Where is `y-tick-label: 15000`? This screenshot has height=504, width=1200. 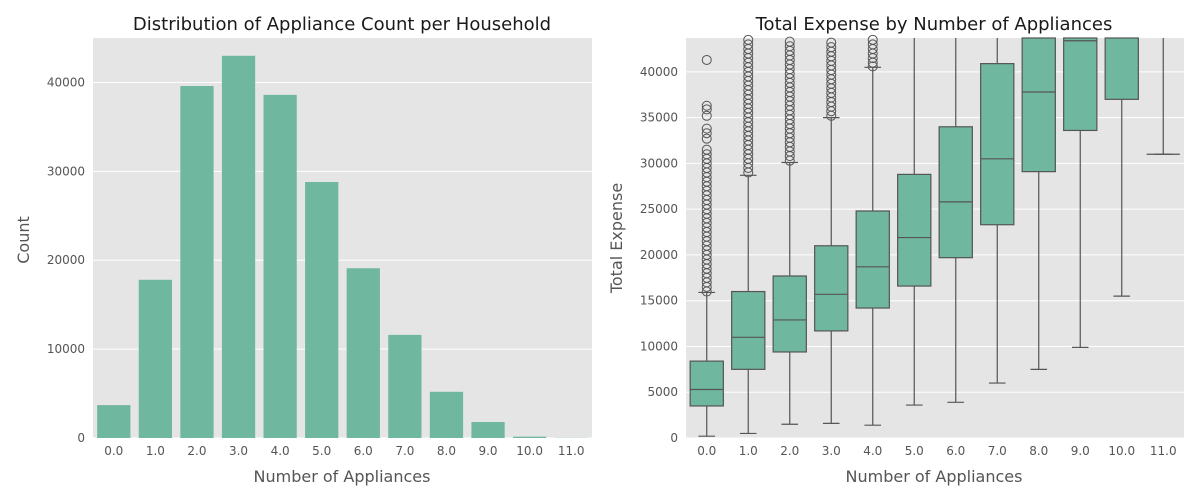
y-tick-label: 15000 is located at coordinates (659, 301).